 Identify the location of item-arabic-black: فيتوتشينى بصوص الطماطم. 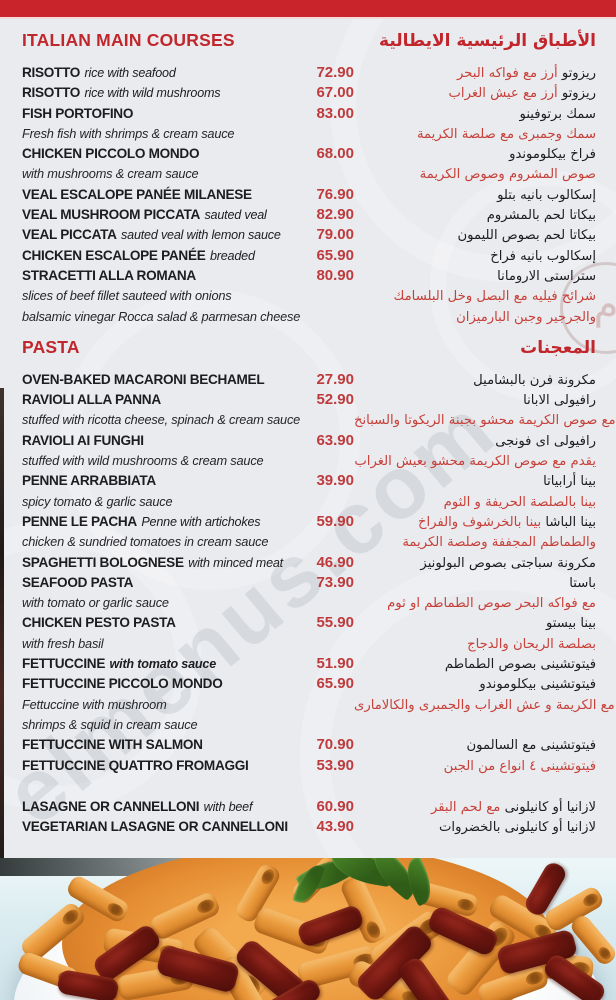
(520, 665).